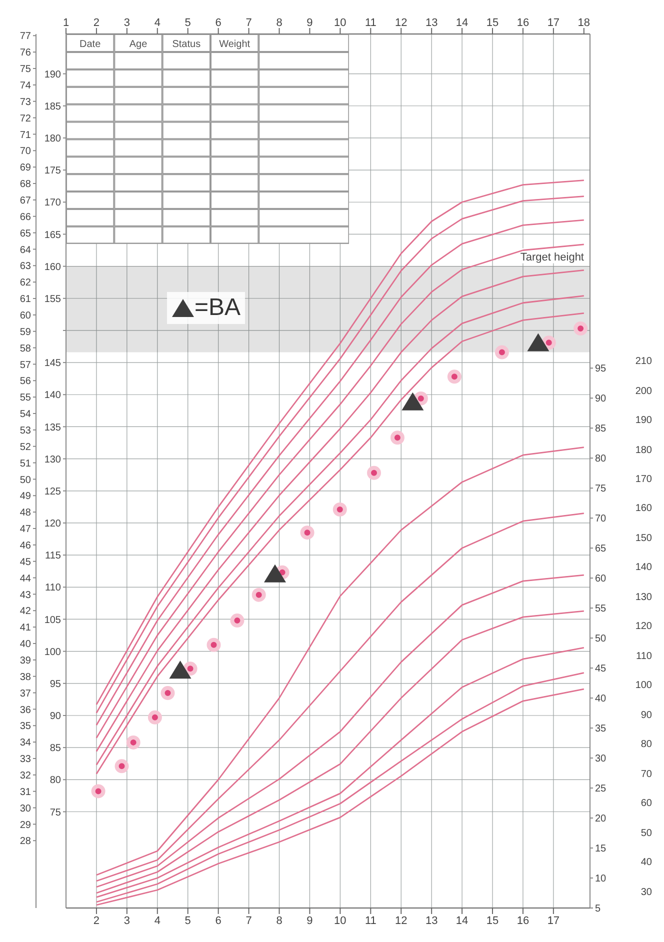 The height and width of the screenshot is (942, 664). Describe the element at coordinates (26, 513) in the screenshot. I see `y3-tick-label: 48` at that location.